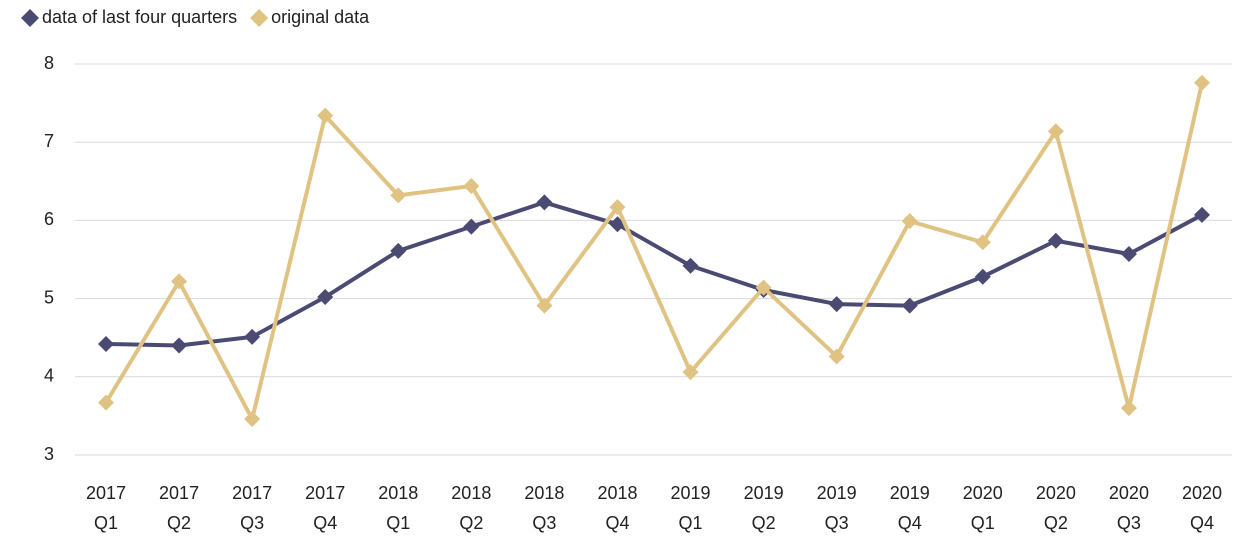 This screenshot has height=538, width=1250. What do you see at coordinates (49, 454) in the screenshot?
I see `y-tick-label: 3` at bounding box center [49, 454].